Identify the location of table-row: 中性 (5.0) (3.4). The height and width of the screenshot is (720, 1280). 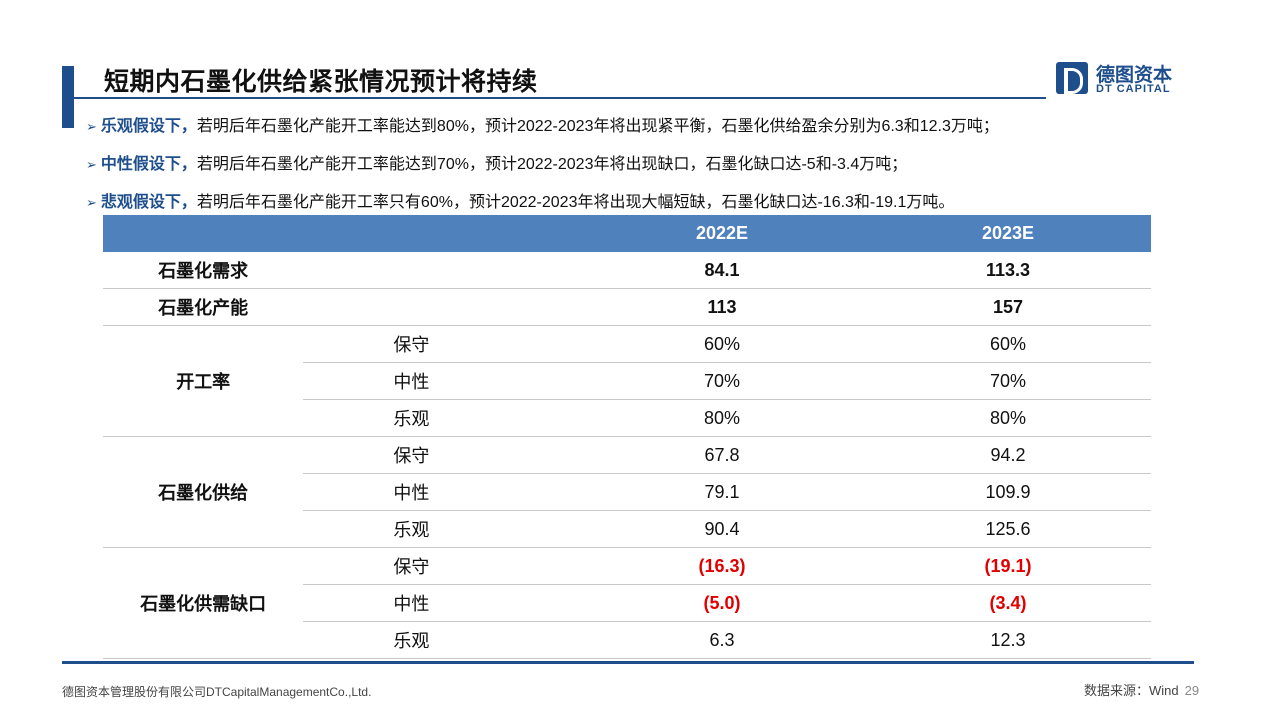
(627, 603).